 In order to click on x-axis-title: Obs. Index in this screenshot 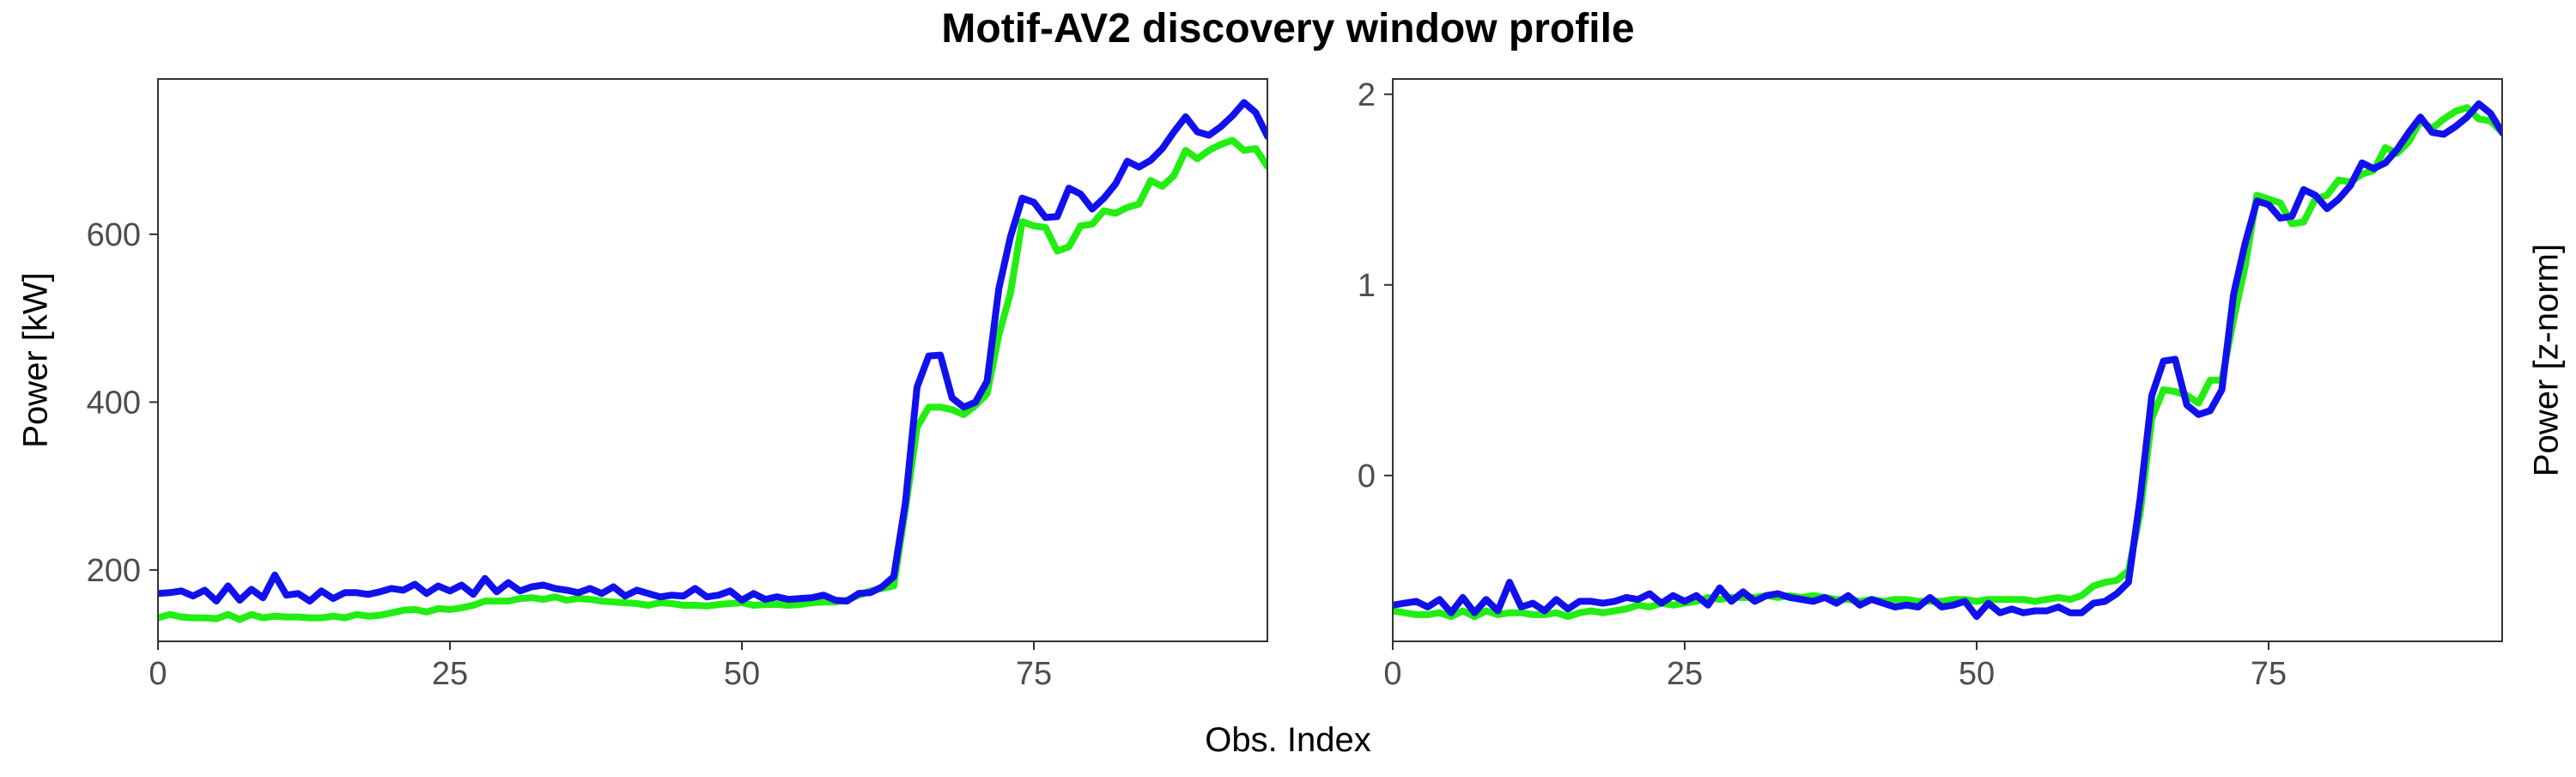, I will do `click(1288, 740)`.